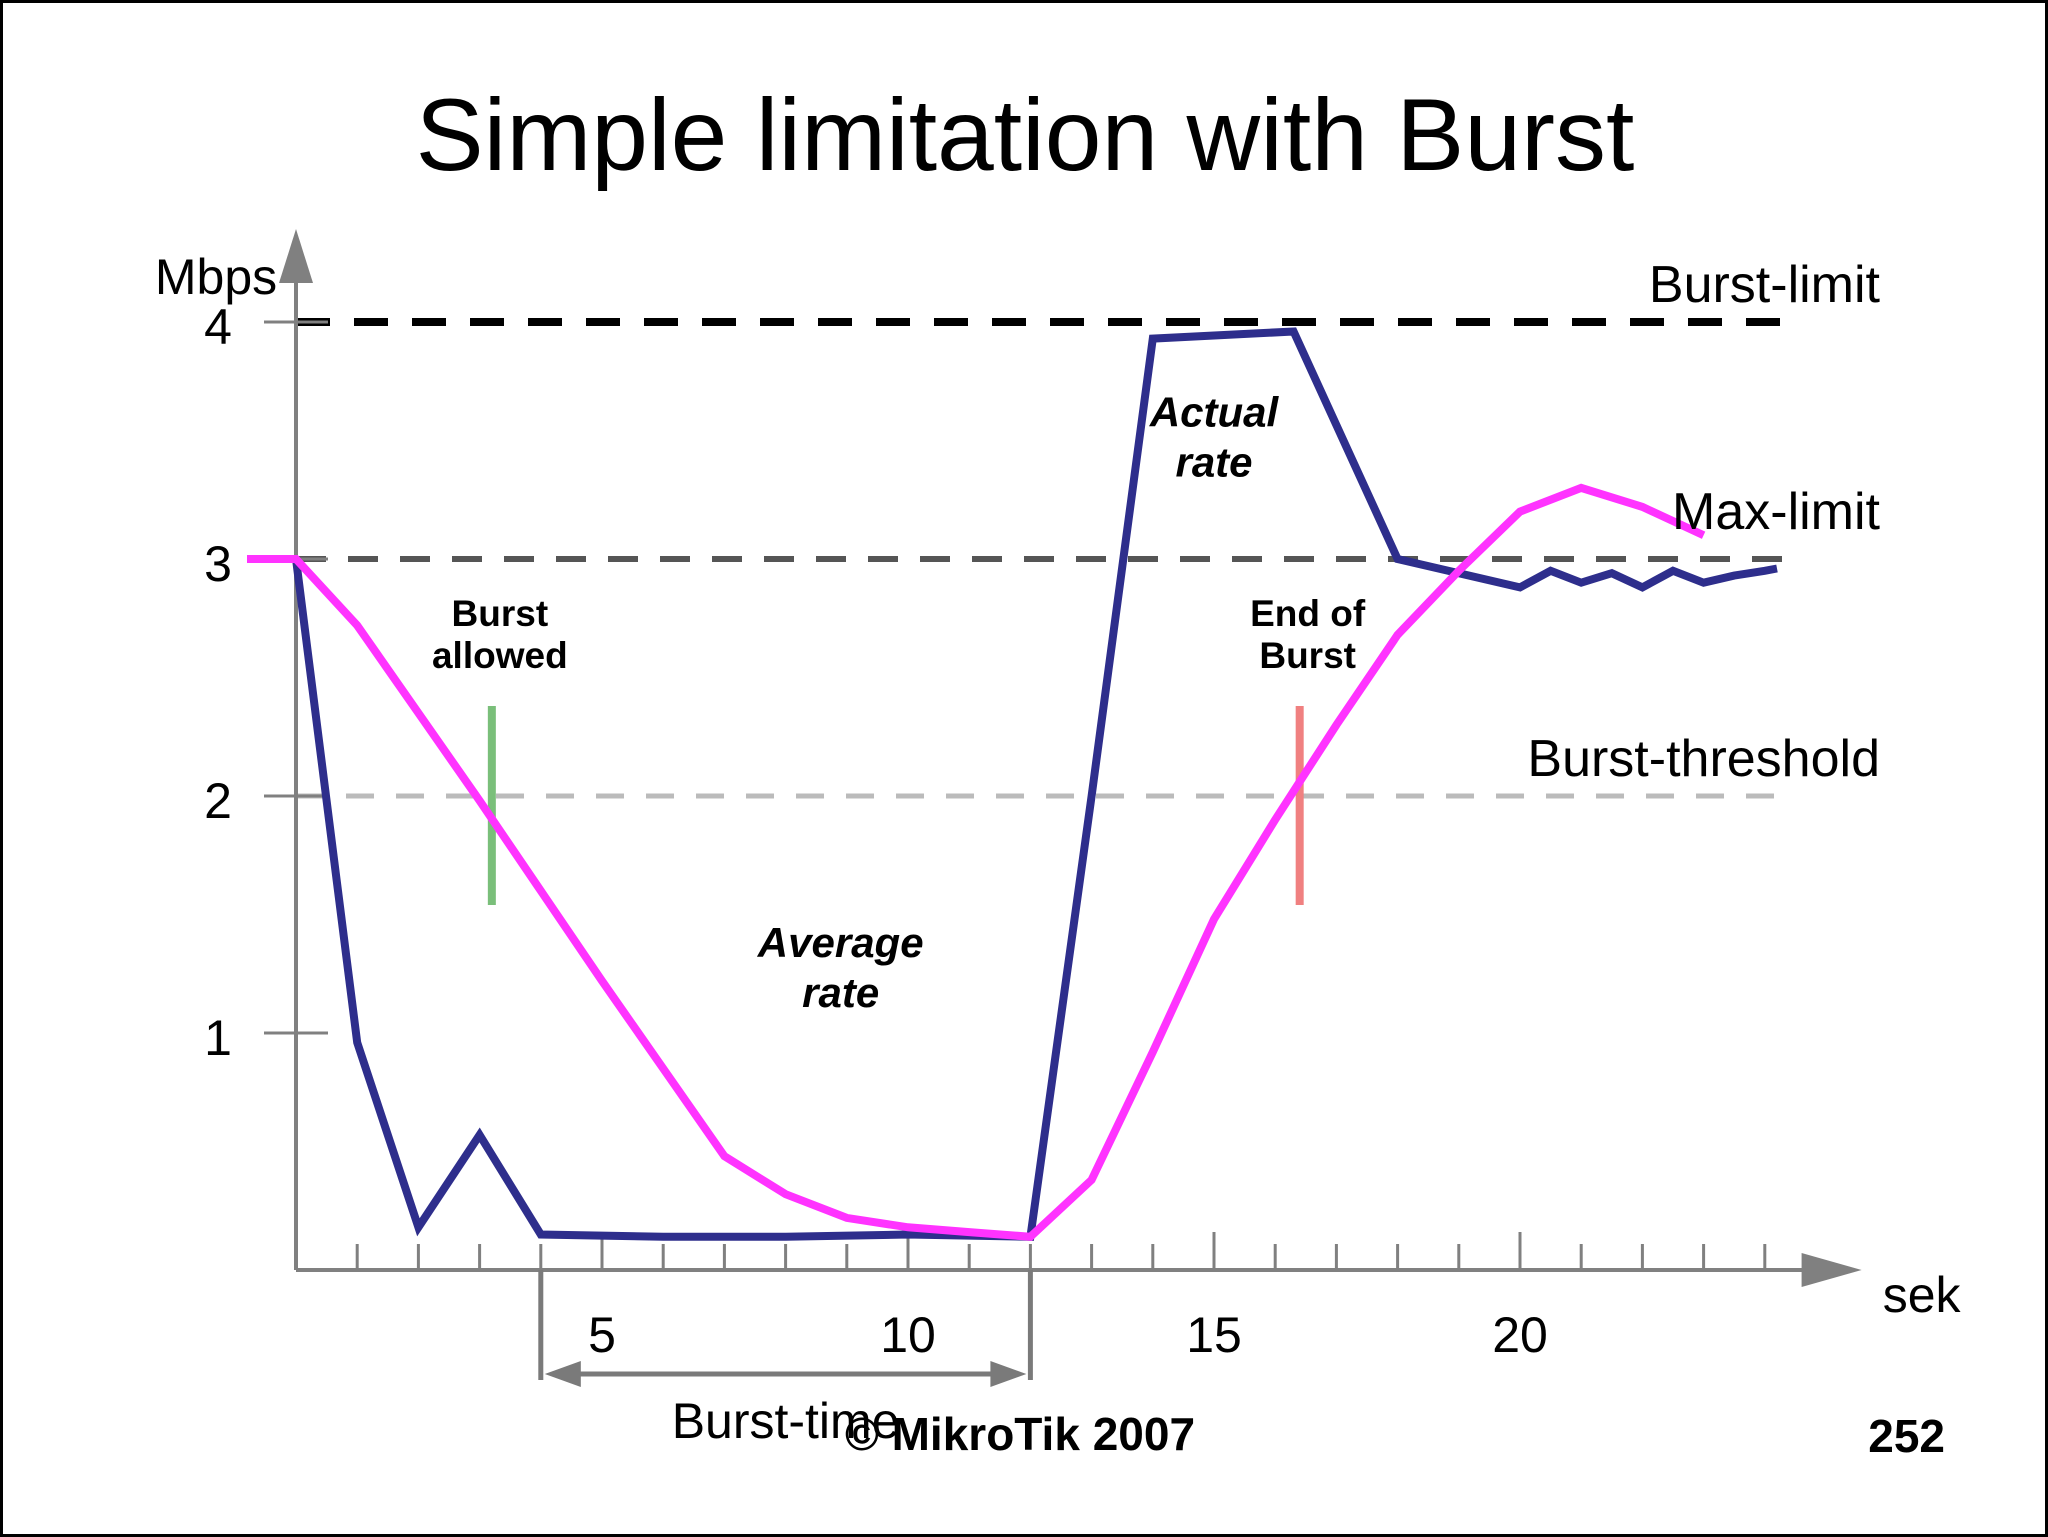 This screenshot has height=1537, width=2048. What do you see at coordinates (500, 655) in the screenshot?
I see `burst-marker-label: allowed` at bounding box center [500, 655].